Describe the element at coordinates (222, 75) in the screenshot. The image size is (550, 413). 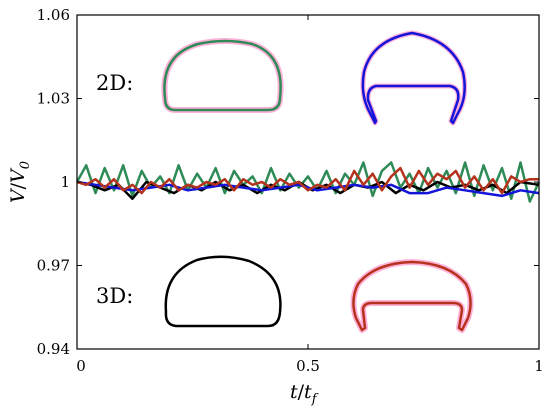
I see `shape-2d-green-icon` at that location.